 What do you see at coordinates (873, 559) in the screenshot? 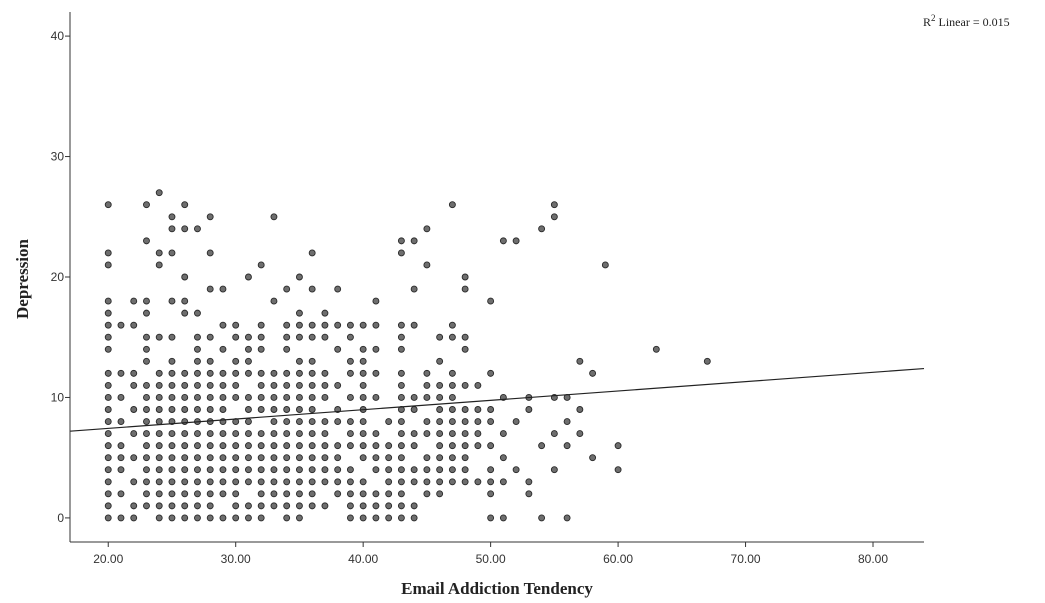
I see `x-tick-label: 80.00` at bounding box center [873, 559].